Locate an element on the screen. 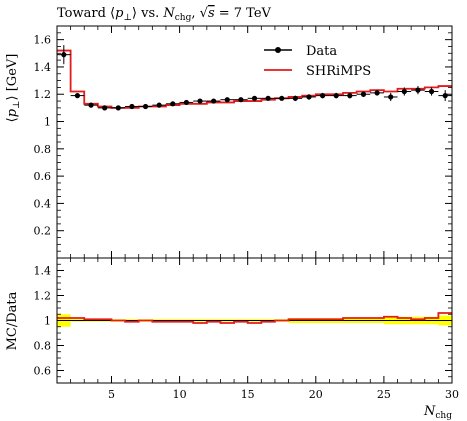  x-tick-label: 20 is located at coordinates (316, 394).